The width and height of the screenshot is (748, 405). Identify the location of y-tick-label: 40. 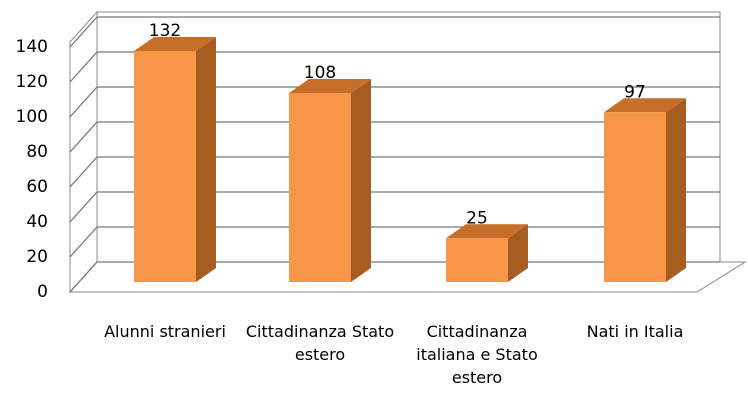
(37, 222).